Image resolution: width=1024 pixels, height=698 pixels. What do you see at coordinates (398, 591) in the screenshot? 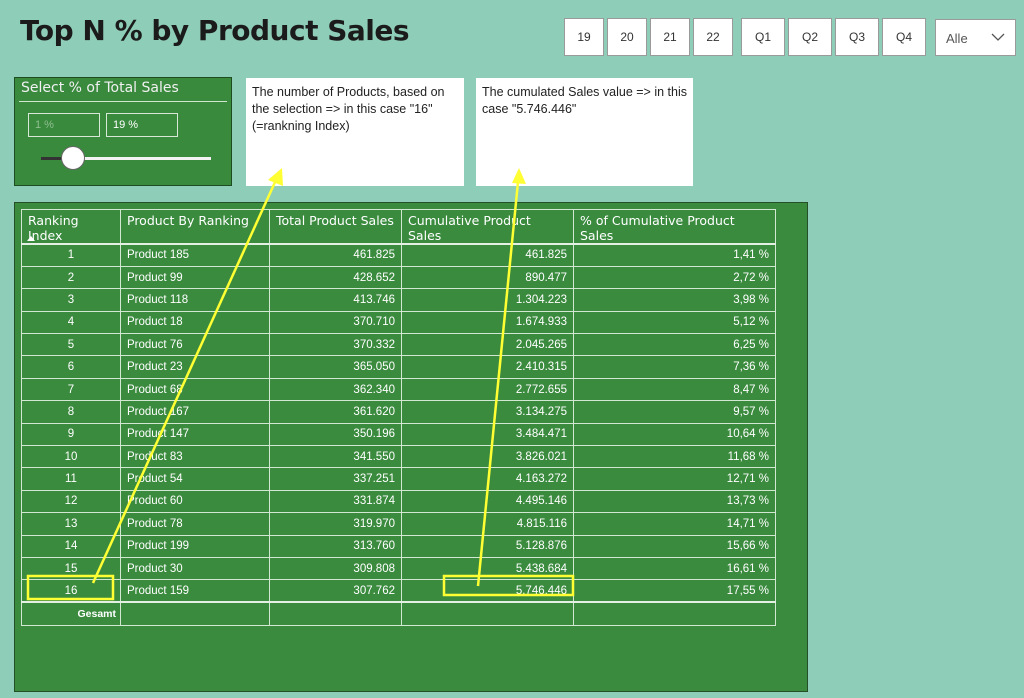
I see `table-row: 16 Product 159 307.762 5.746.446 17,55 %` at bounding box center [398, 591].